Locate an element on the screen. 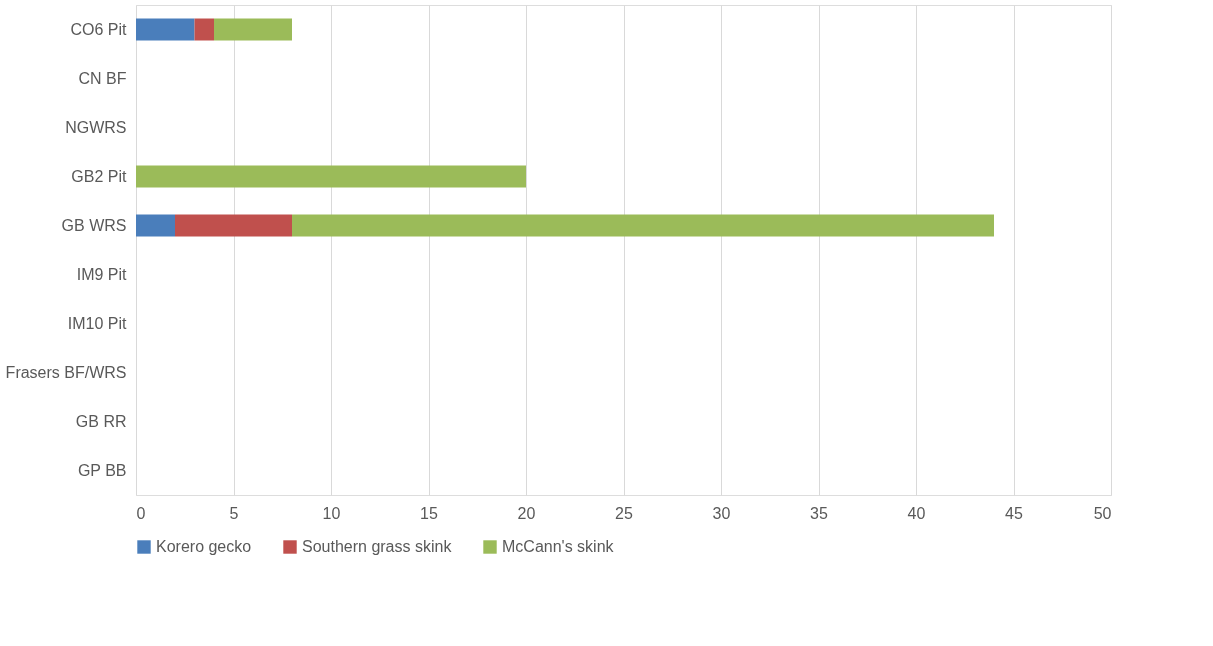 The width and height of the screenshot is (1213, 646). x-tick-label: 0 is located at coordinates (141, 513).